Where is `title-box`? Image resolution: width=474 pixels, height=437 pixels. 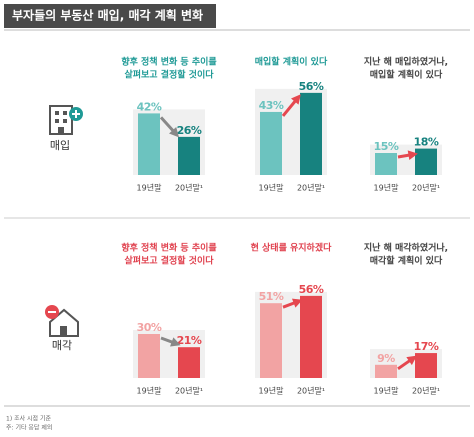
title-box is located at coordinates (110, 16).